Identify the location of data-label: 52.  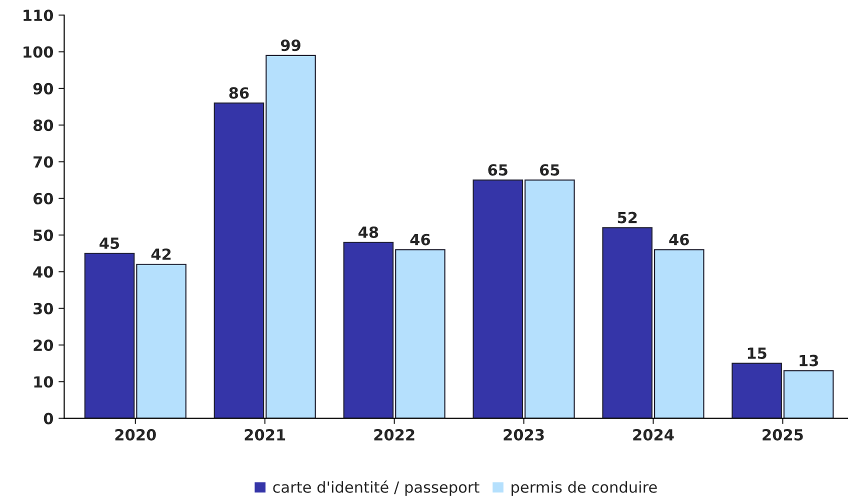
(627, 218).